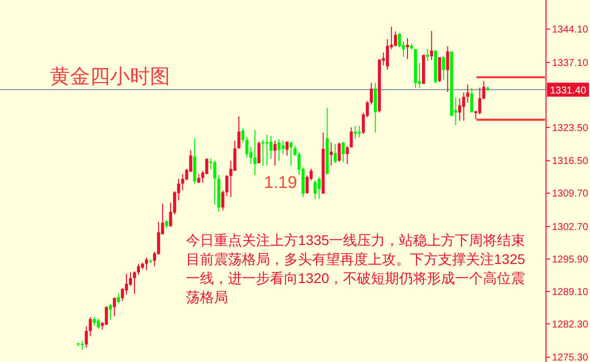 The width and height of the screenshot is (590, 362). I want to click on y-tick-label: 1309.70, so click(570, 194).